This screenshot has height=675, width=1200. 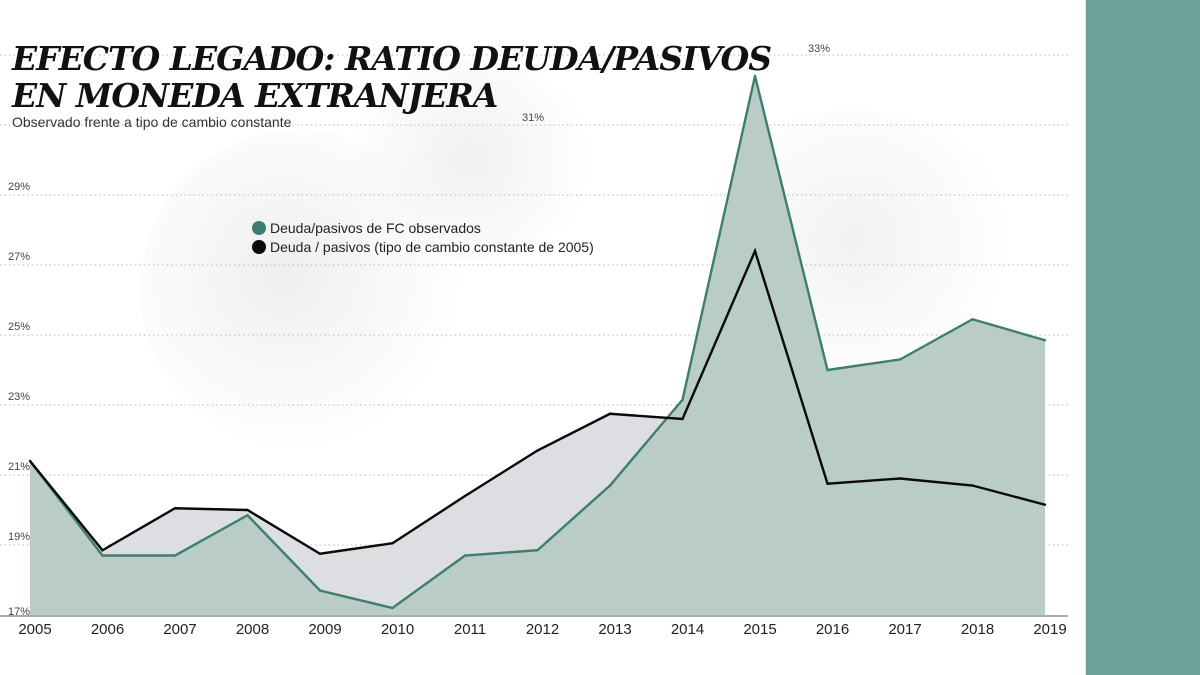 What do you see at coordinates (19, 612) in the screenshot?
I see `y-tick-label: 17%` at bounding box center [19, 612].